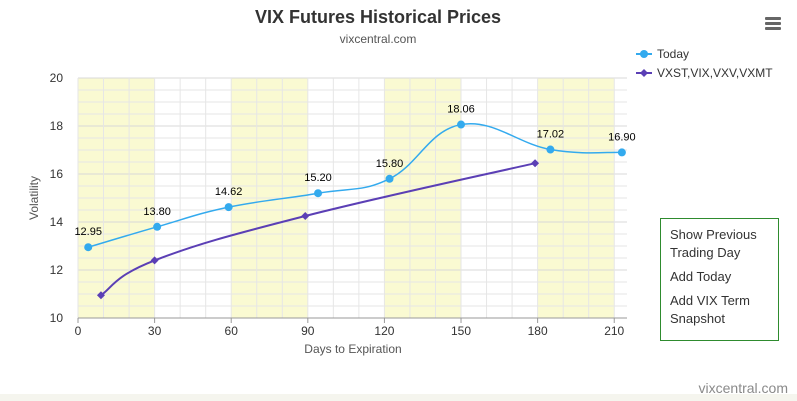 The height and width of the screenshot is (401, 797). What do you see at coordinates (673, 54) in the screenshot?
I see `legend-label: Today` at bounding box center [673, 54].